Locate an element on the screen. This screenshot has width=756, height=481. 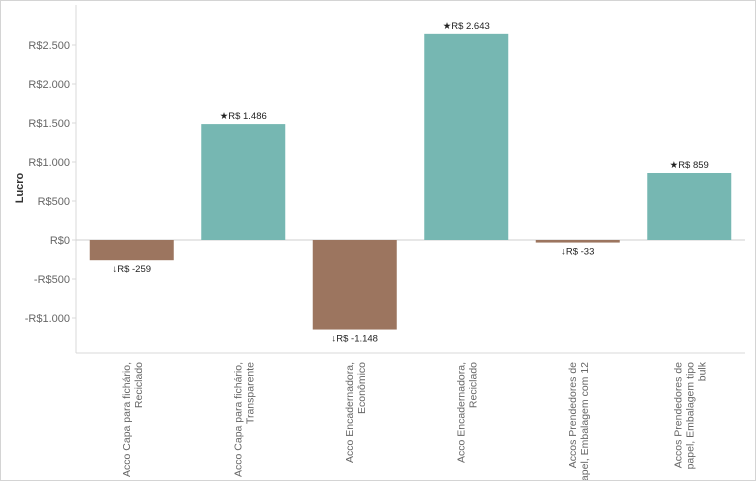
y-tick-label: R$2.000 is located at coordinates (49, 85).